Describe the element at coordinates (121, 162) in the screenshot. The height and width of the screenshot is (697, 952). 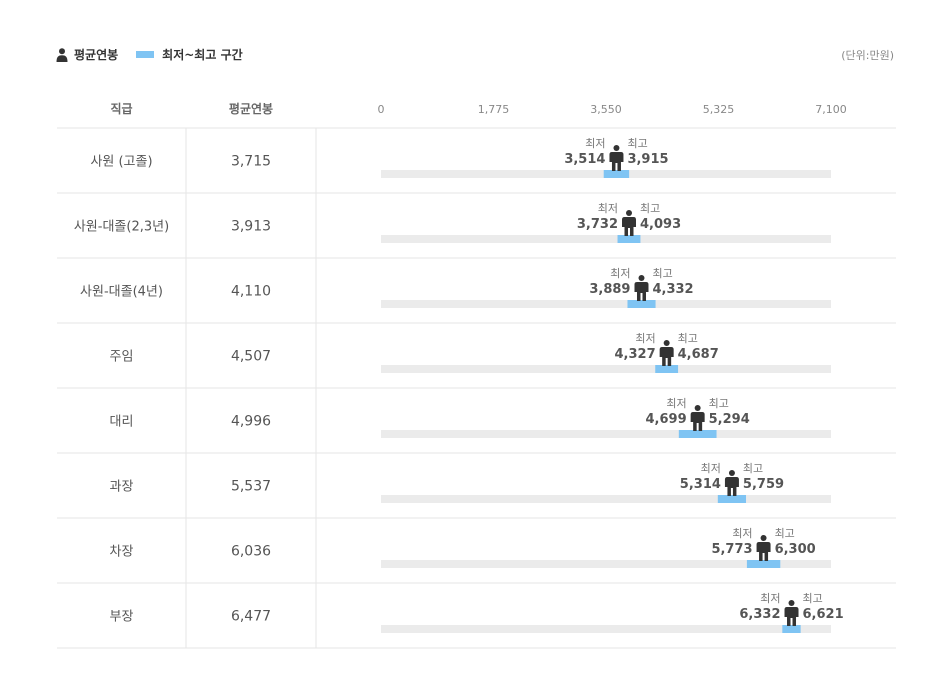
I see `rank-label: 사원 (고졸)` at that location.